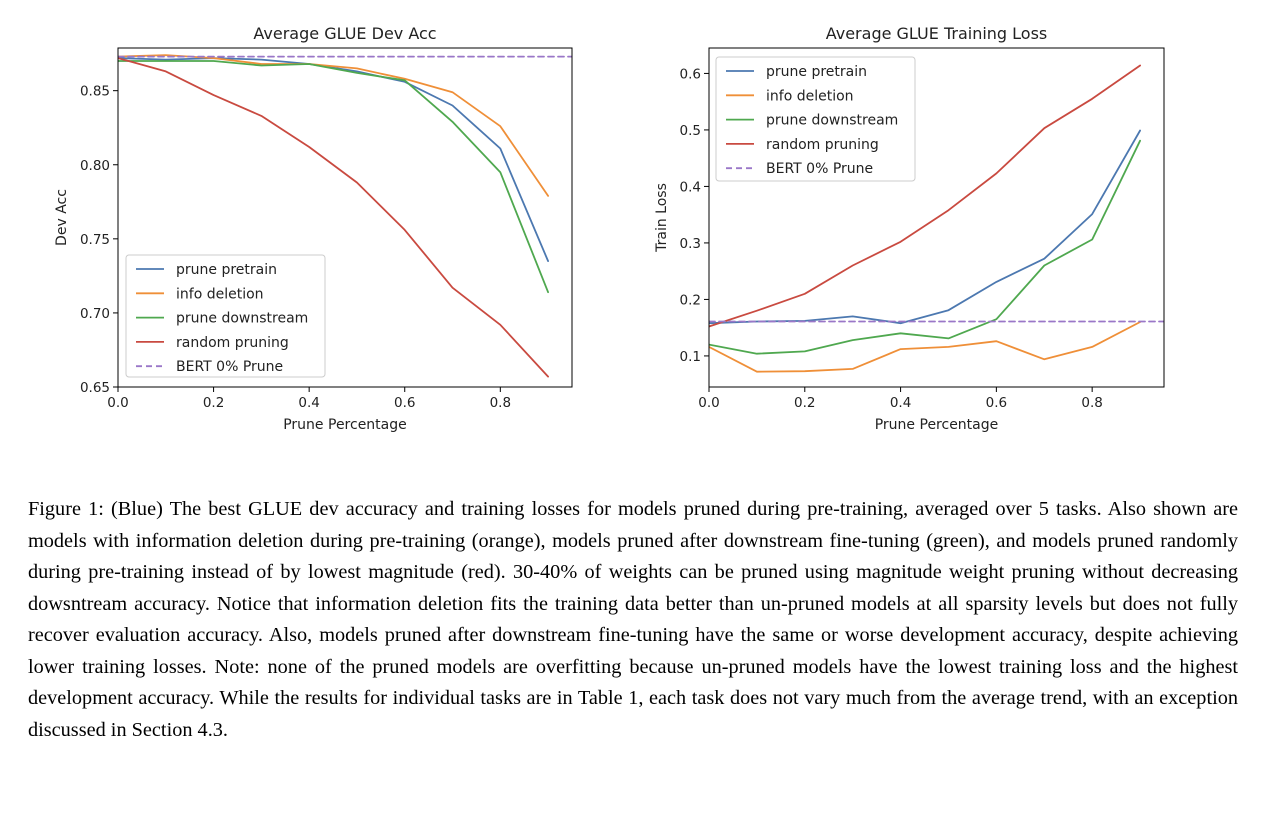 This screenshot has width=1262, height=818. I want to click on chart-title: Average GLUE Training Loss, so click(937, 33).